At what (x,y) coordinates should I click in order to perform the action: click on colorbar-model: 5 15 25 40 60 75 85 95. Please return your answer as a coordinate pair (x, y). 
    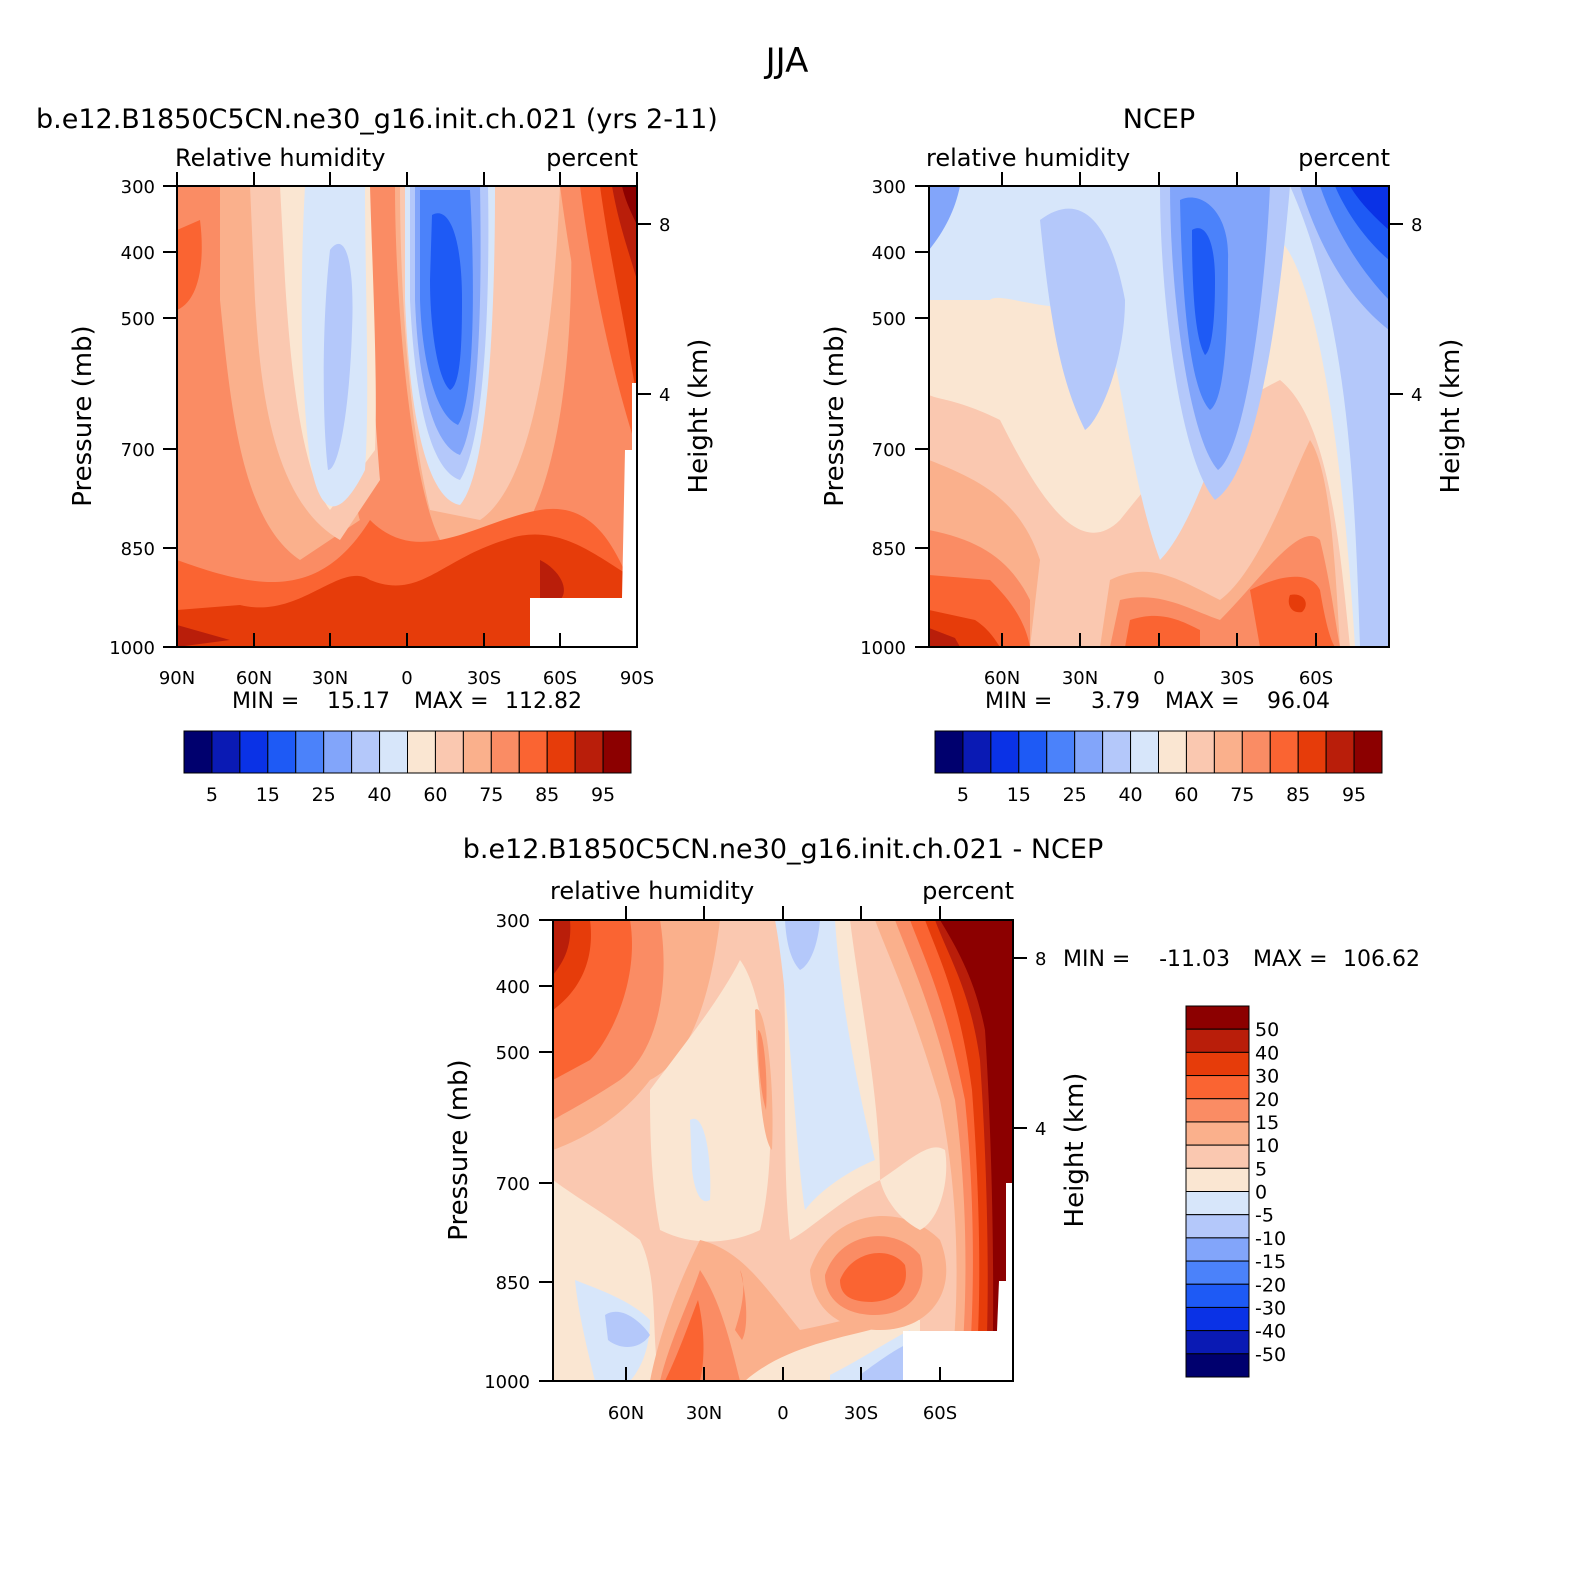
    Looking at the image, I should click on (407, 768).